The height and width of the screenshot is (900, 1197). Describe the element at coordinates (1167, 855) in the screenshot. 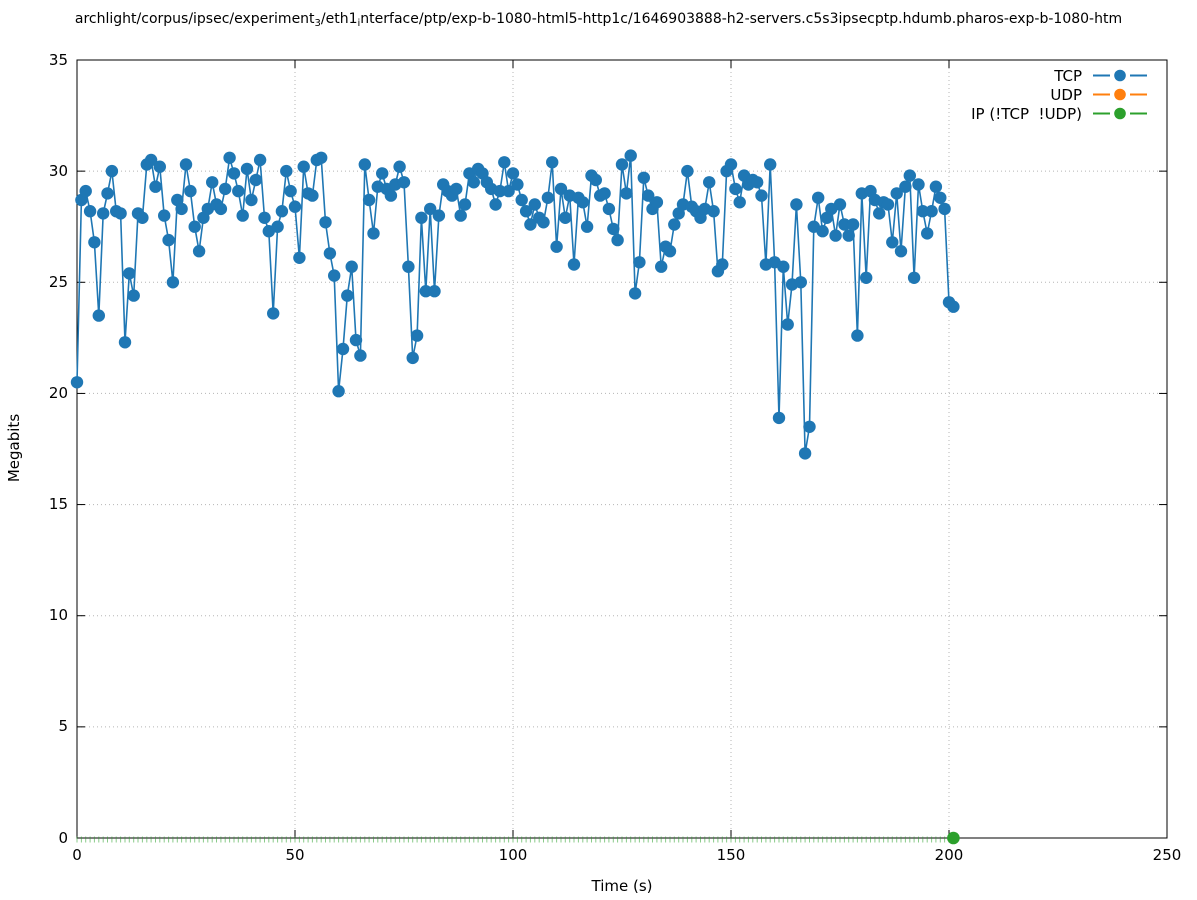

I see `x-tick-label-250: 250` at that location.